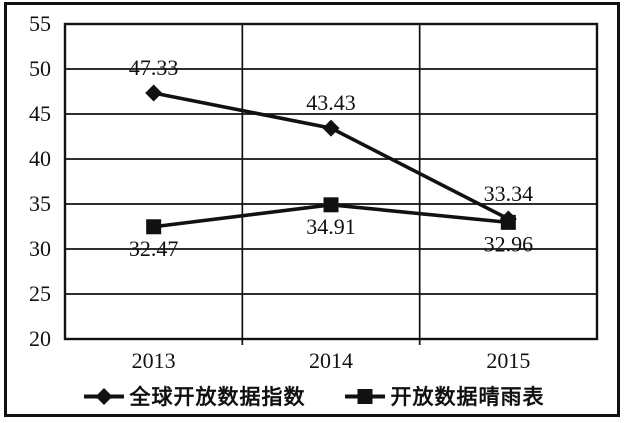 Image resolution: width=627 pixels, height=423 pixels. Describe the element at coordinates (331, 226) in the screenshot. I see `data-label: 34.91` at that location.